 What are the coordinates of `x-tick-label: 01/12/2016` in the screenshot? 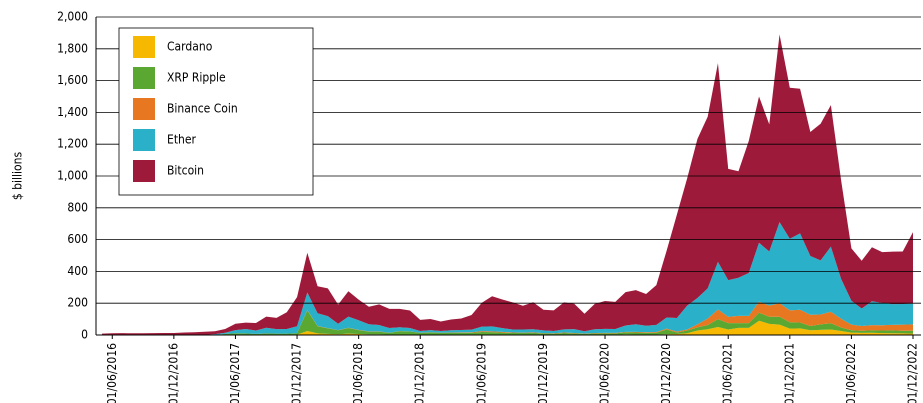 It's located at (173, 373).